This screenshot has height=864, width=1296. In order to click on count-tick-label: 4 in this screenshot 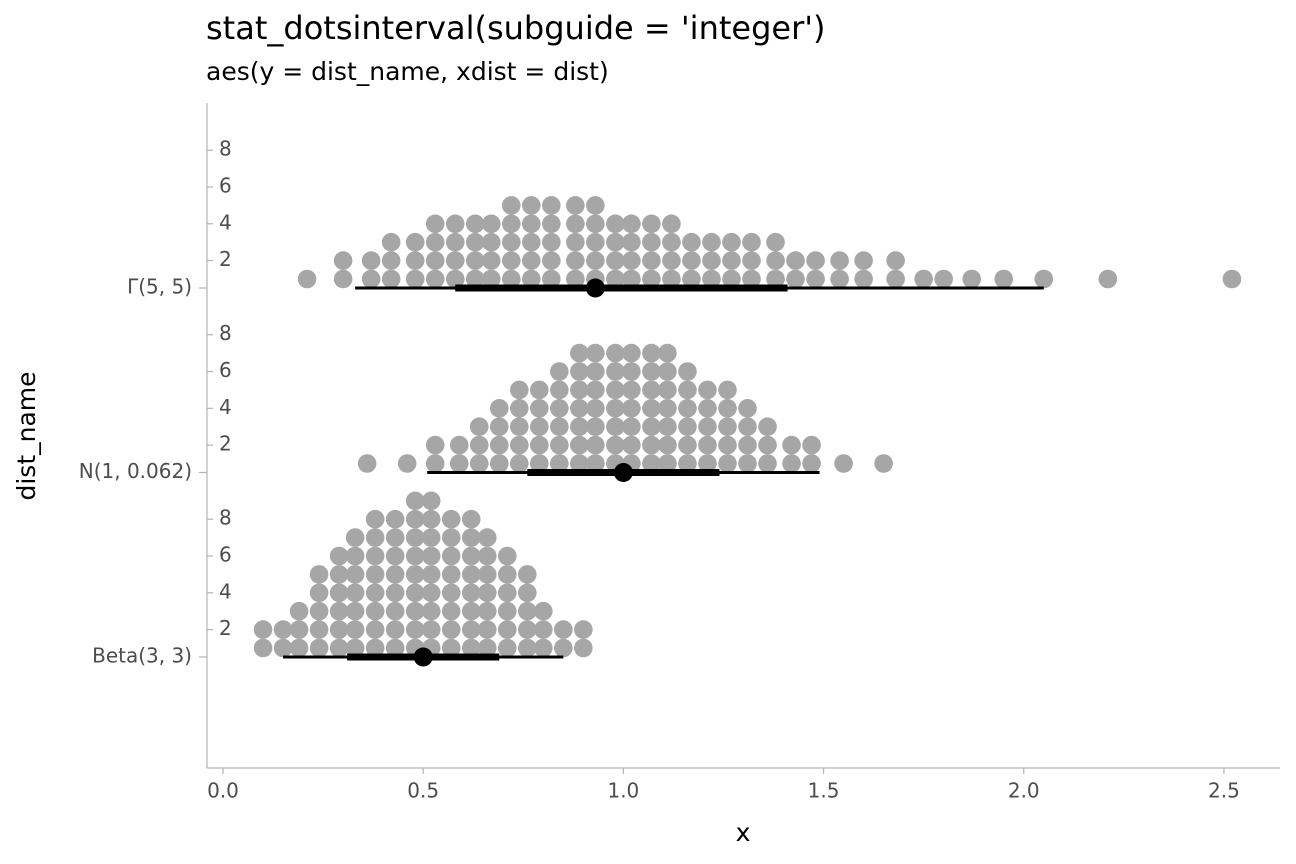, I will do `click(225, 591)`.